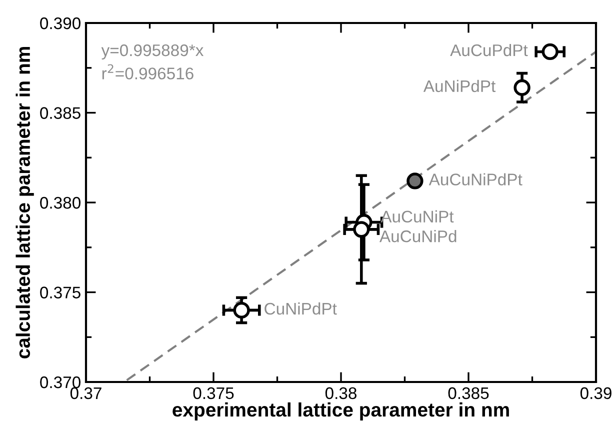 This screenshot has height=423, width=616. What do you see at coordinates (60, 382) in the screenshot?
I see `y-tick-label: 0.370` at bounding box center [60, 382].